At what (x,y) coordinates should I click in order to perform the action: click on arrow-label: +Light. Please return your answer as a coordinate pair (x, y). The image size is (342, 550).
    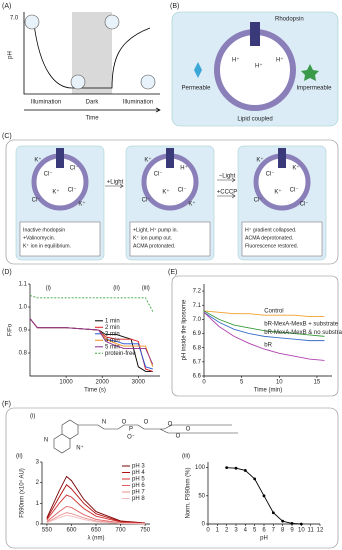
    Looking at the image, I should click on (115, 183).